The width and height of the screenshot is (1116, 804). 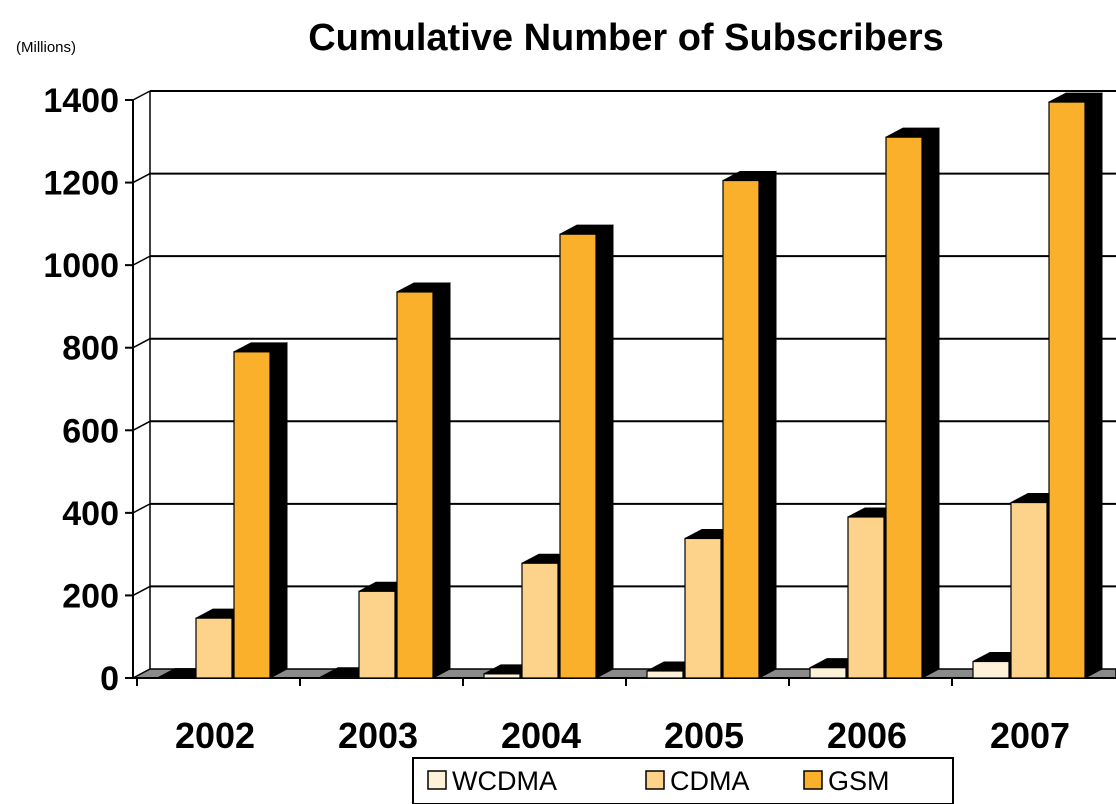 What do you see at coordinates (81, 266) in the screenshot?
I see `y-tick-label: 1000` at bounding box center [81, 266].